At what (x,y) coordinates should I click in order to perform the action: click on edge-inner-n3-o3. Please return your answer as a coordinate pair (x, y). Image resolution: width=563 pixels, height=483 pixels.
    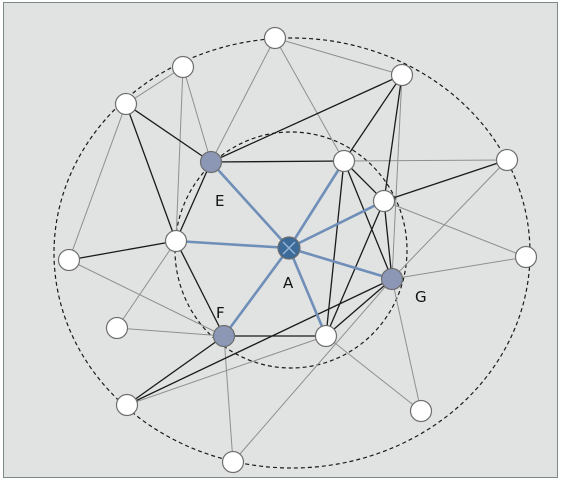
    Looking at the image, I should click on (393, 138).